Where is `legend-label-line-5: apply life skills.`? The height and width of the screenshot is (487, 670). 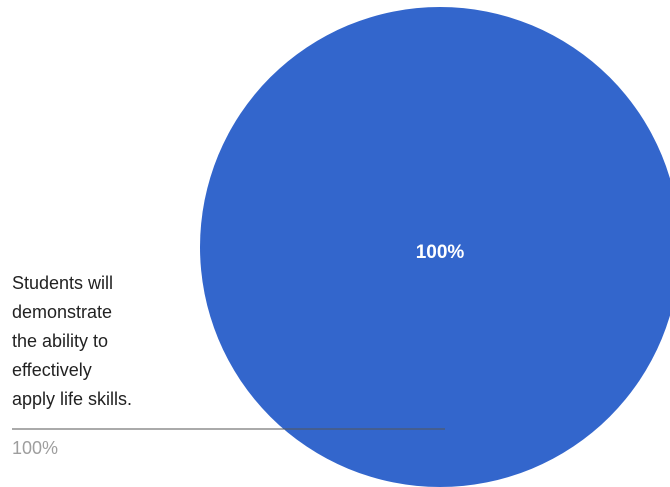
legend-label-line-5: apply life skills. is located at coordinates (72, 399).